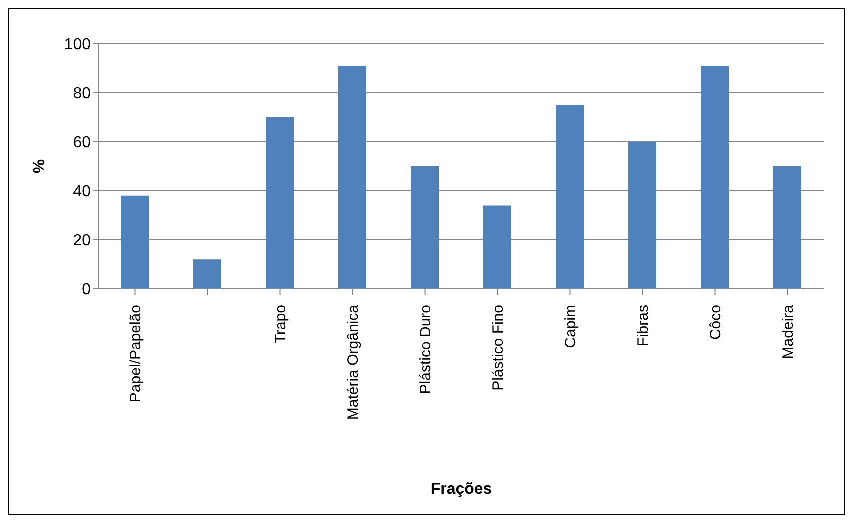 The height and width of the screenshot is (522, 853). What do you see at coordinates (78, 45) in the screenshot?
I see `y-tick-label: 100` at bounding box center [78, 45].